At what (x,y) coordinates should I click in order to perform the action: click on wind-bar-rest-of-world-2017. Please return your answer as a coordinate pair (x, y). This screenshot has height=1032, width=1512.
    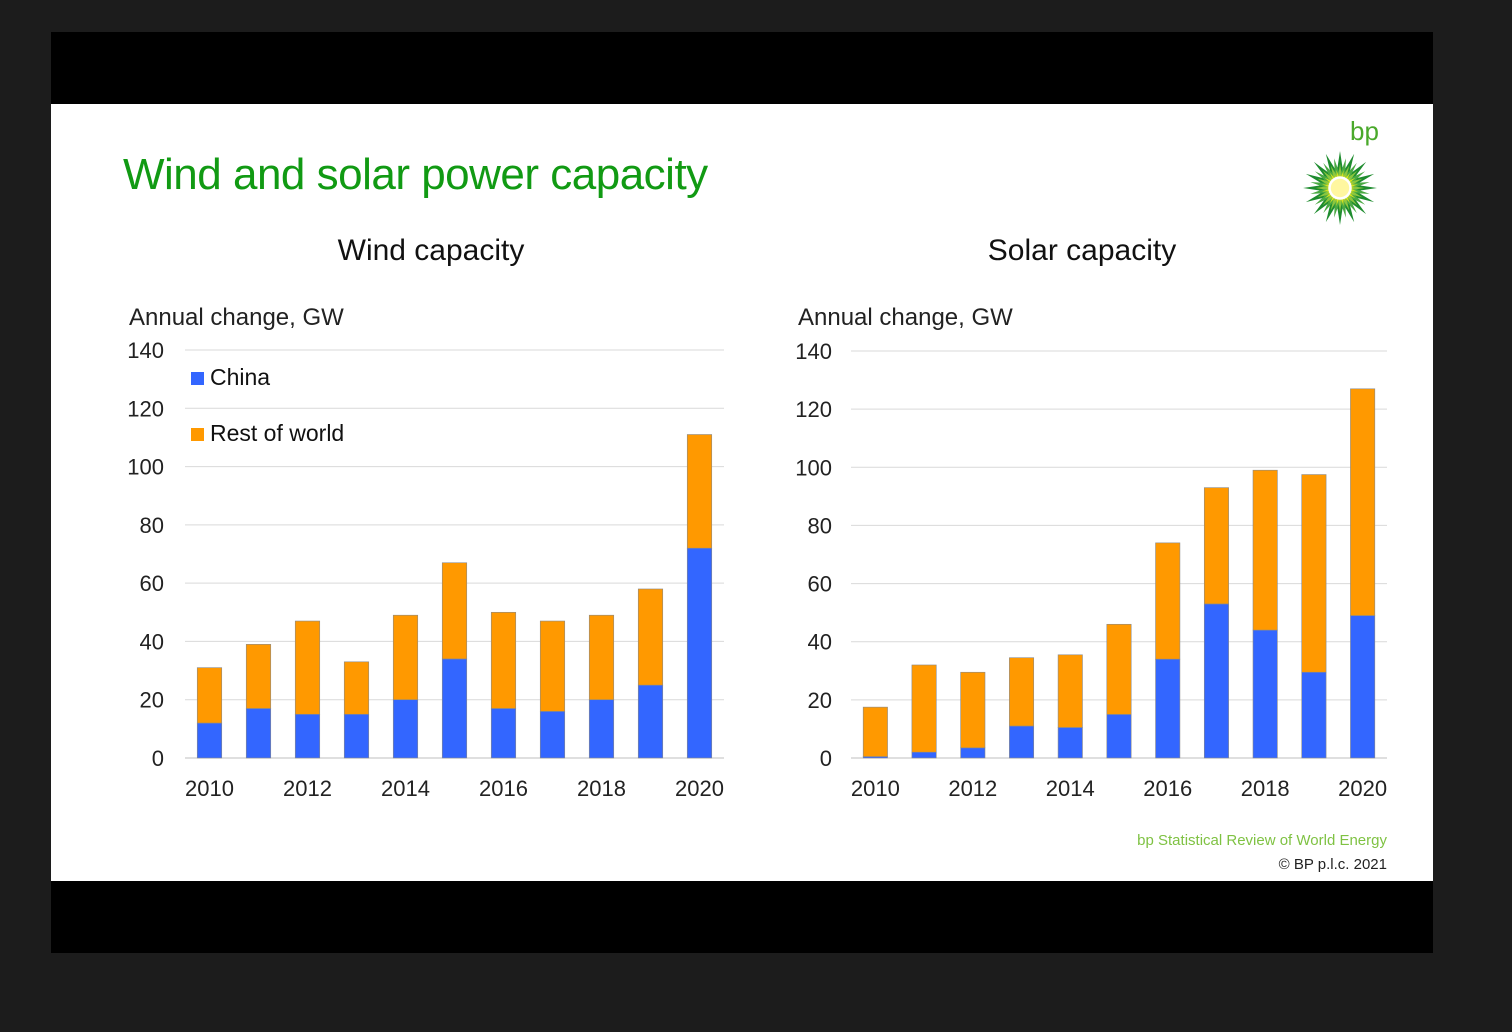
    Looking at the image, I should click on (552, 666).